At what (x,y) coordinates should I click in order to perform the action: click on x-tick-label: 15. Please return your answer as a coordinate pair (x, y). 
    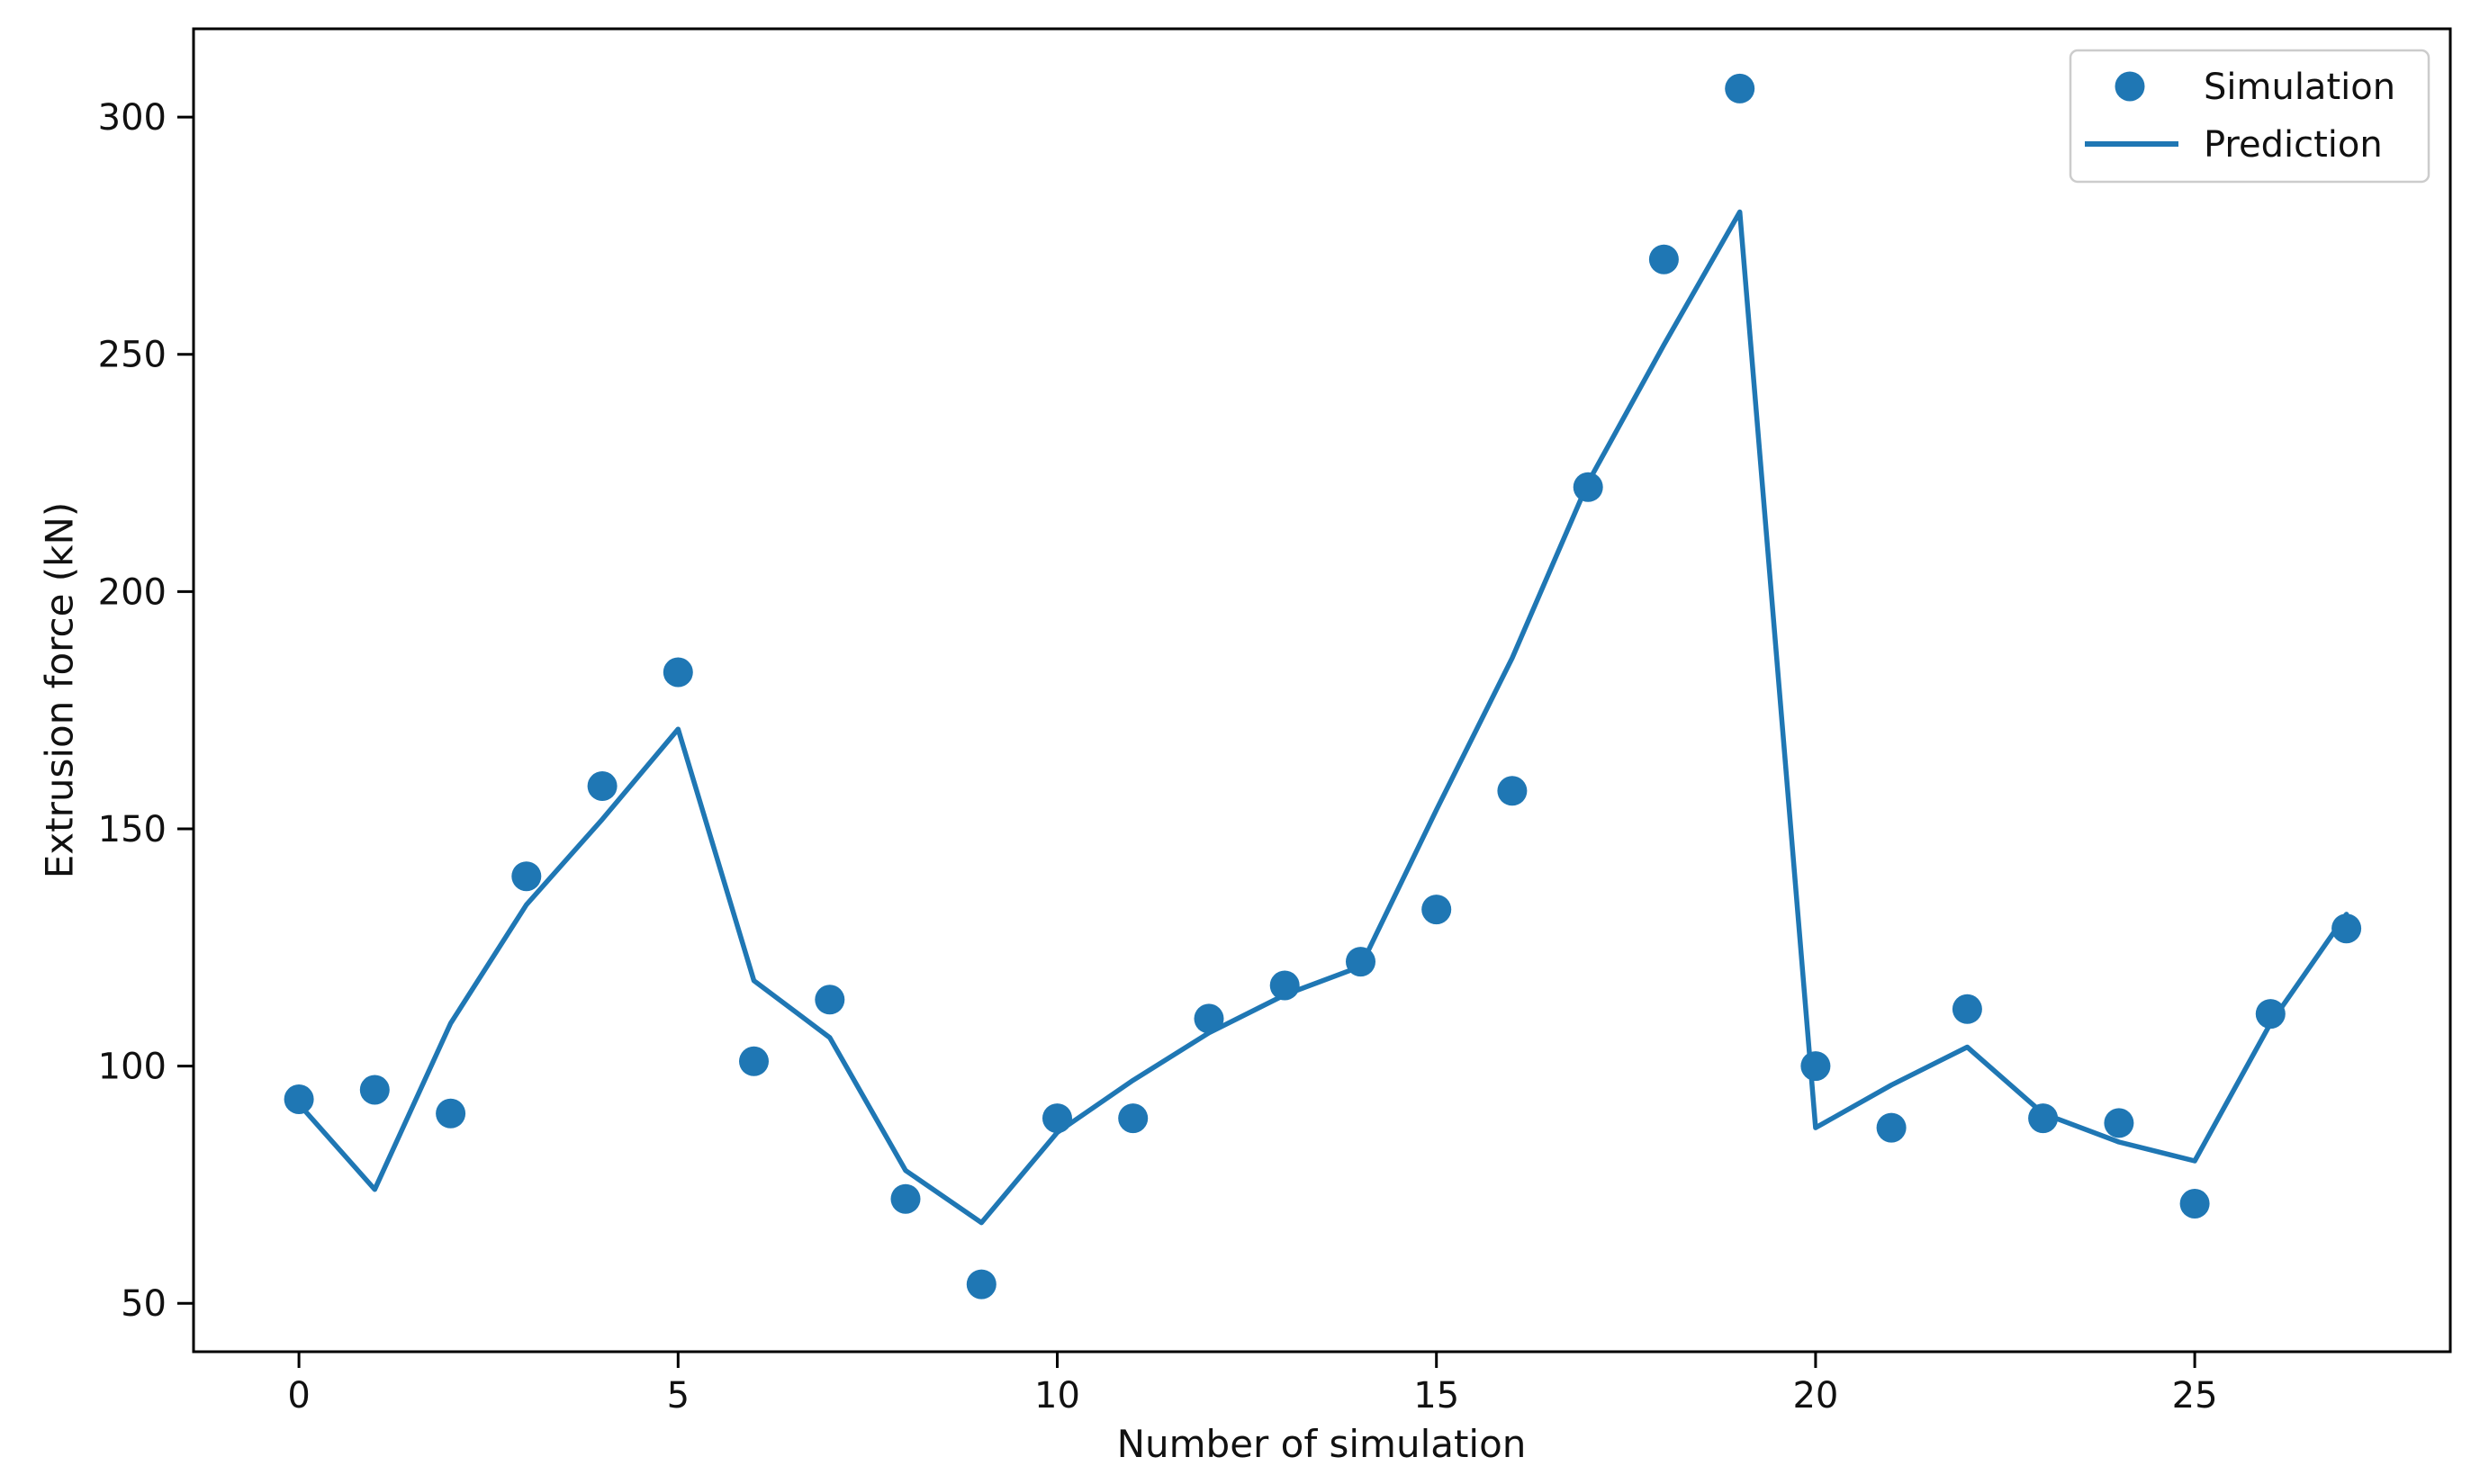
    Looking at the image, I should click on (1436, 1396).